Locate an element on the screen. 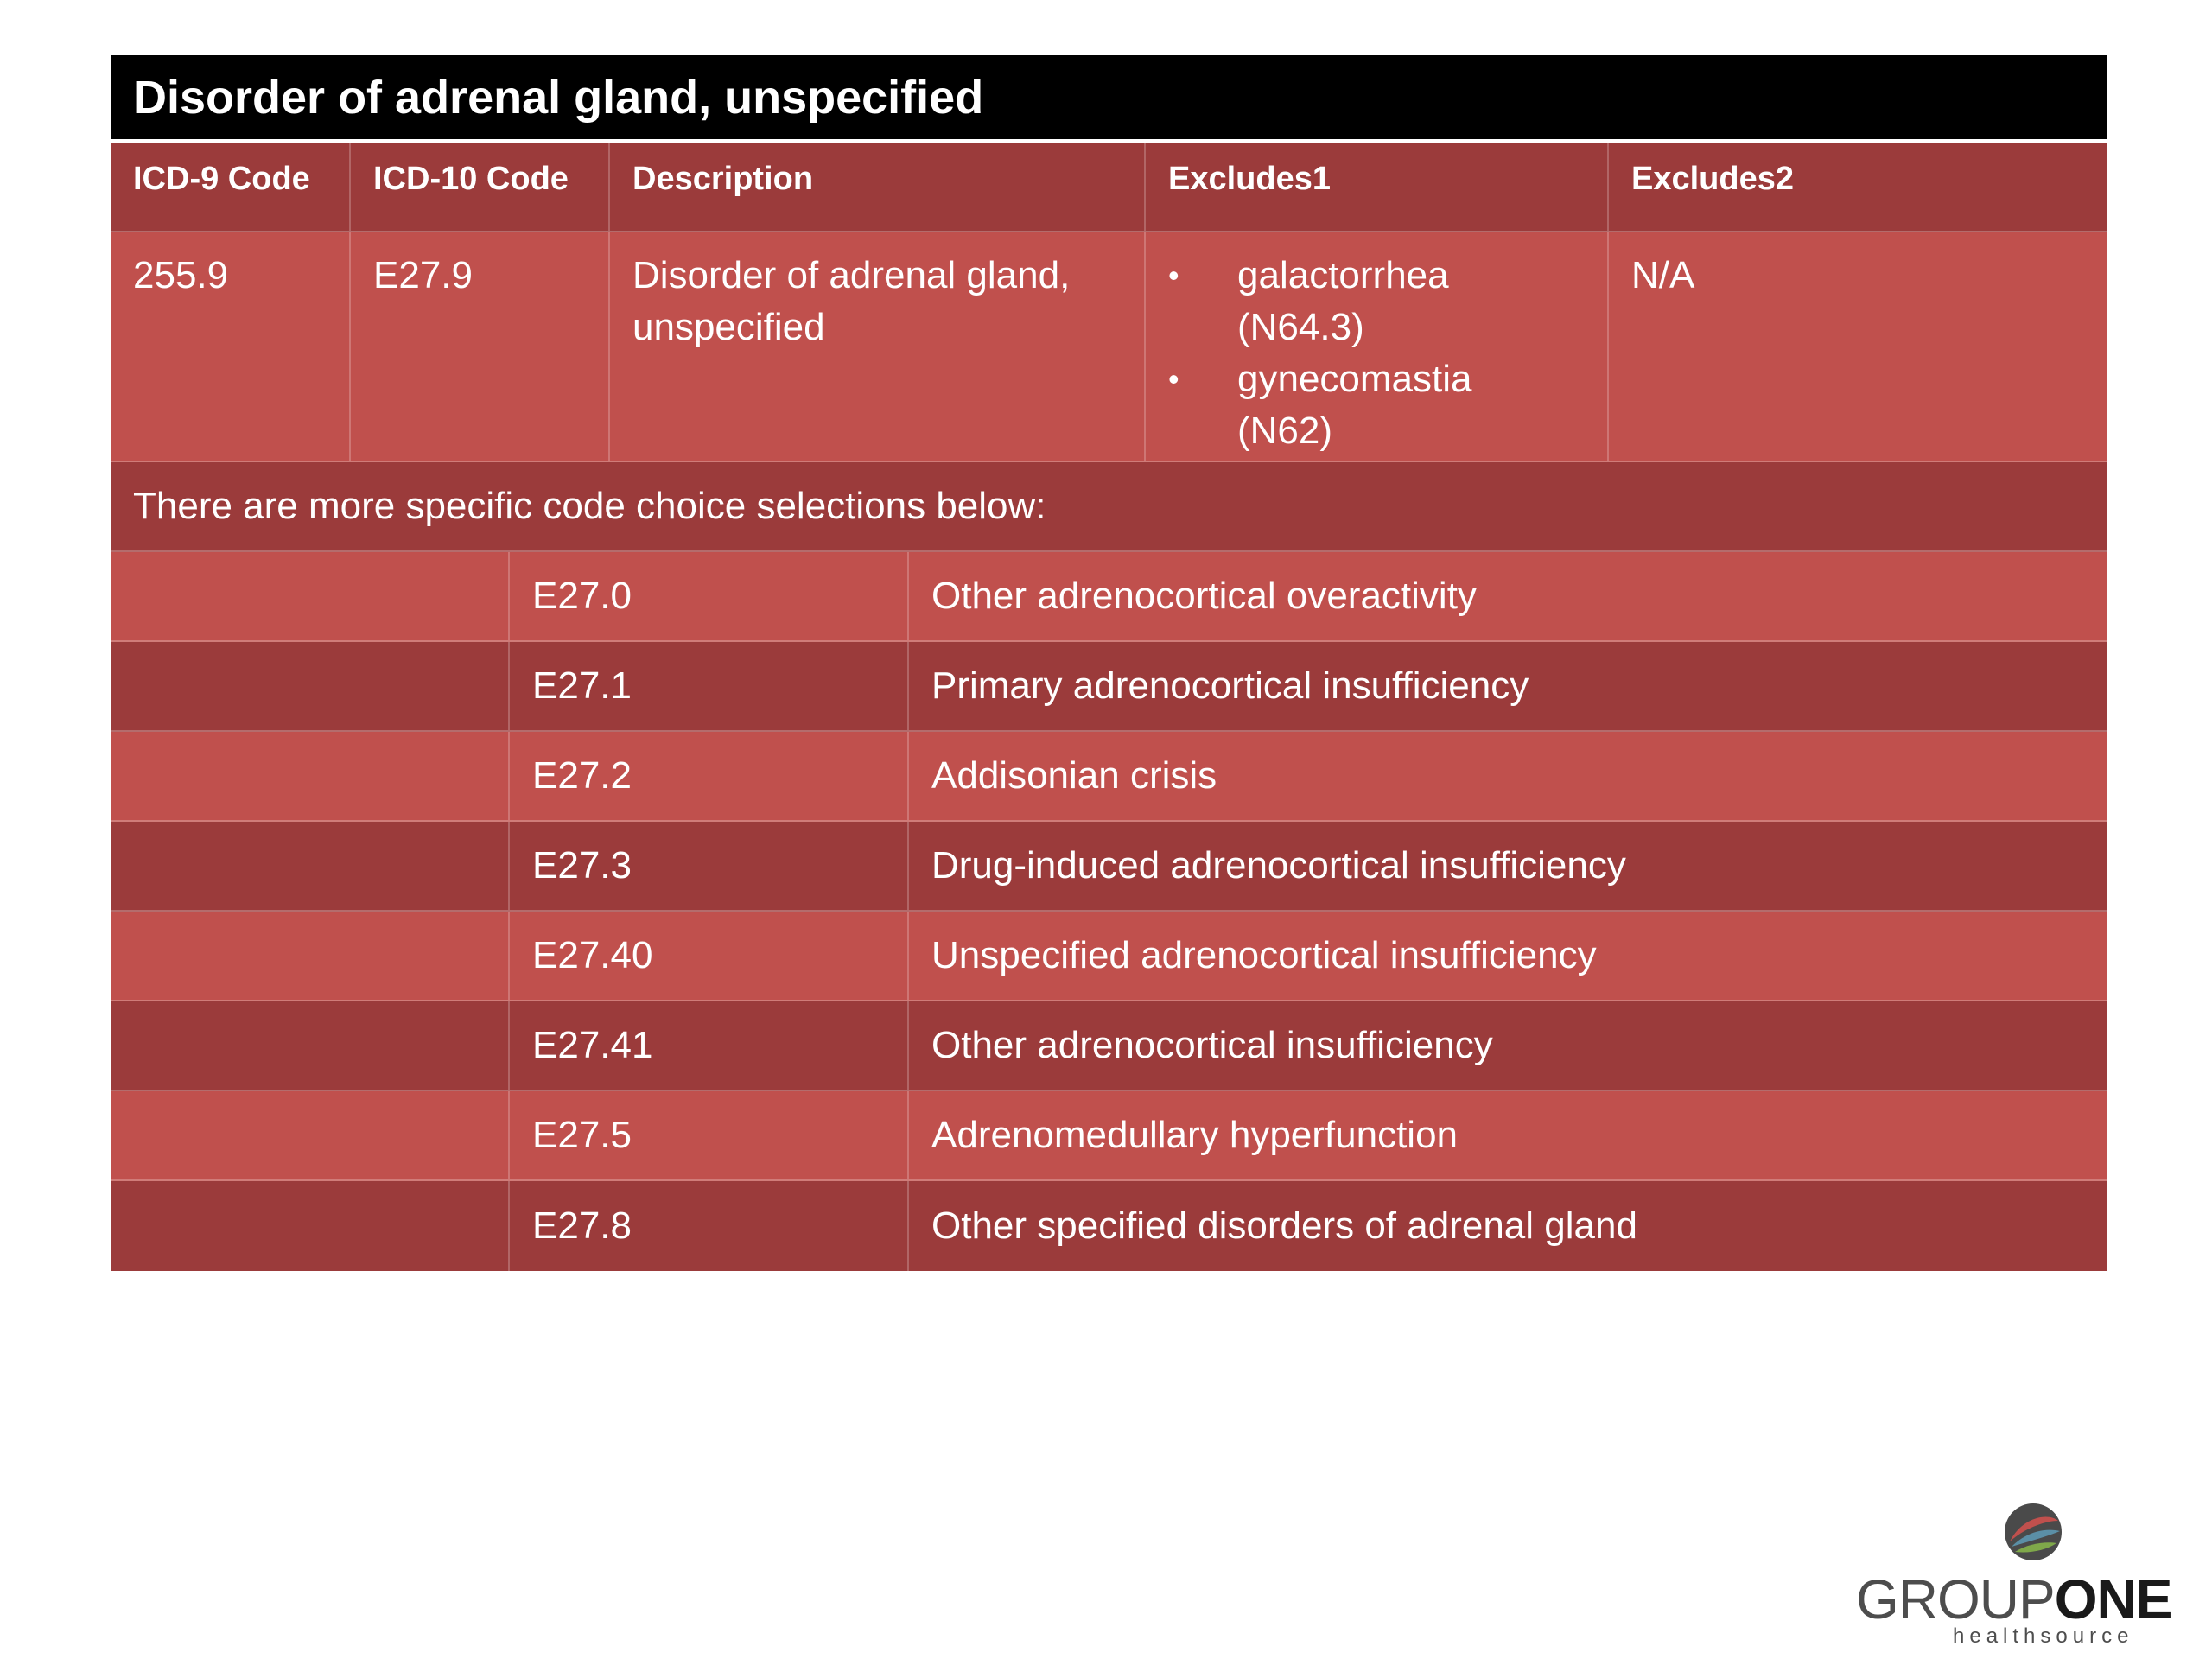  sub-code: E27.2 is located at coordinates (709, 776).